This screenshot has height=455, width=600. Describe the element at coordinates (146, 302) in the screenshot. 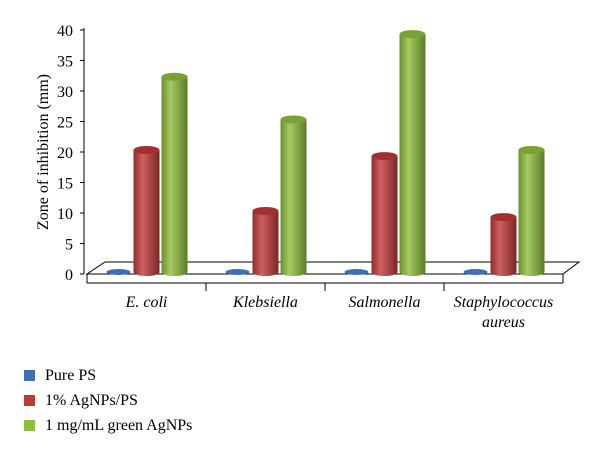

I see `x-category-label: E. coli` at that location.